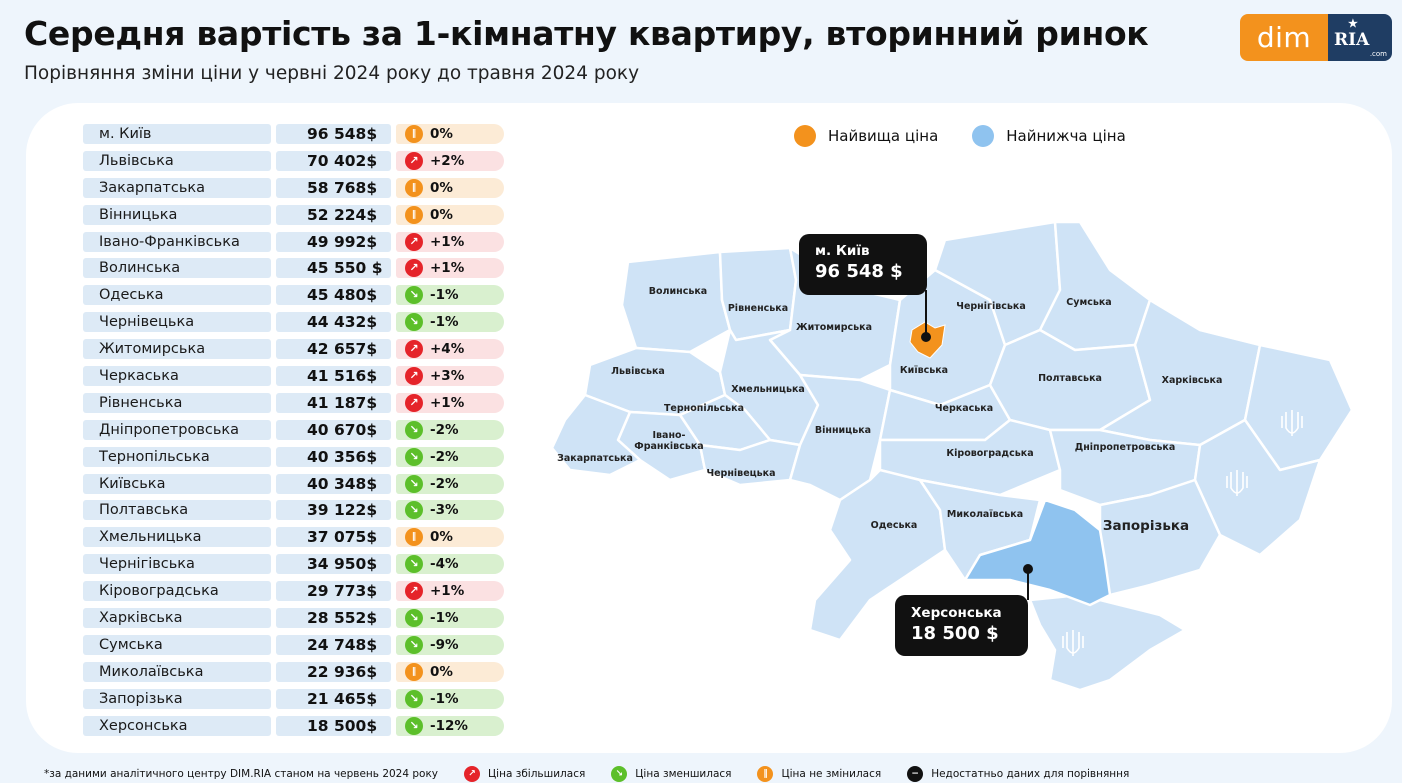  I want to click on footer-label-up: Ціна збільшилася, so click(537, 774).